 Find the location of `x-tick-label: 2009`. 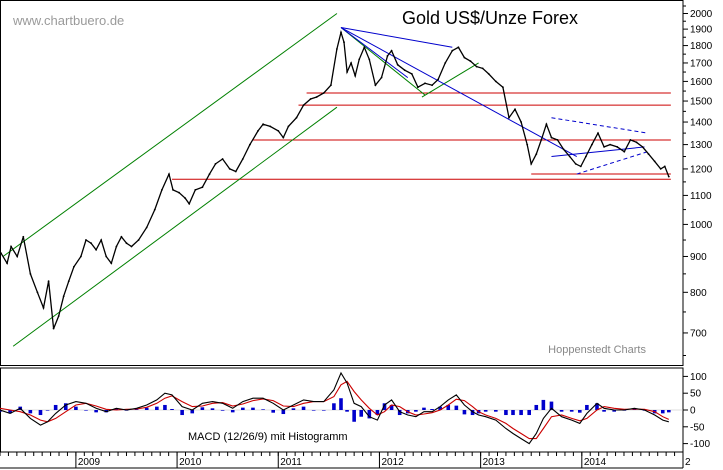

x-tick-label: 2009 is located at coordinates (89, 462).